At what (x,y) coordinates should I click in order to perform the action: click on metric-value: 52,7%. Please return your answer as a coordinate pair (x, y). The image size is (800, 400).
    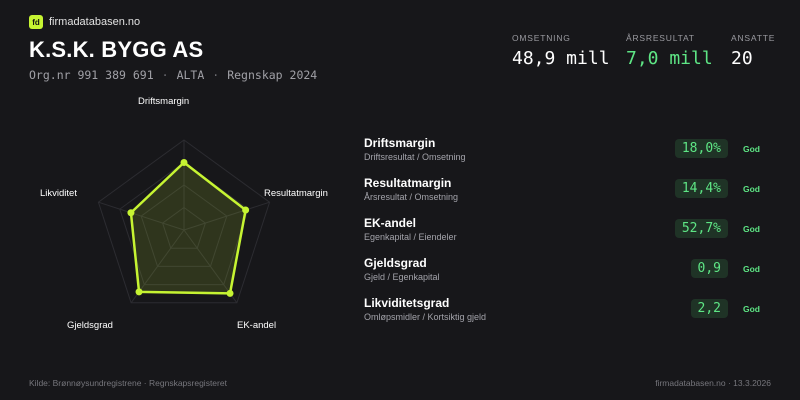
    Looking at the image, I should click on (701, 228).